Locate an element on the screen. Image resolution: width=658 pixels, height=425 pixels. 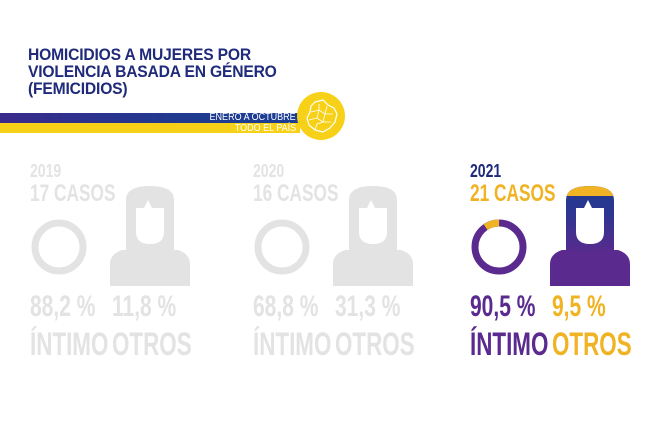
intimo-percent: 90,5 % is located at coordinates (503, 306).